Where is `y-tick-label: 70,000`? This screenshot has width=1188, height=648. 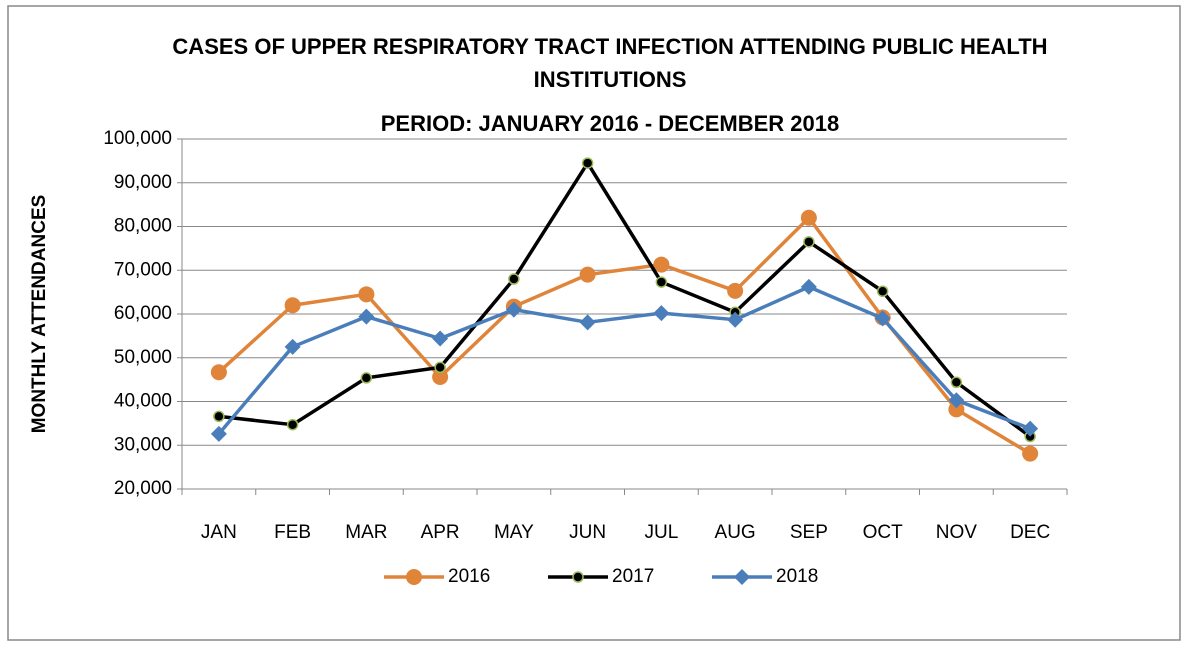
y-tick-label: 70,000 is located at coordinates (143, 269).